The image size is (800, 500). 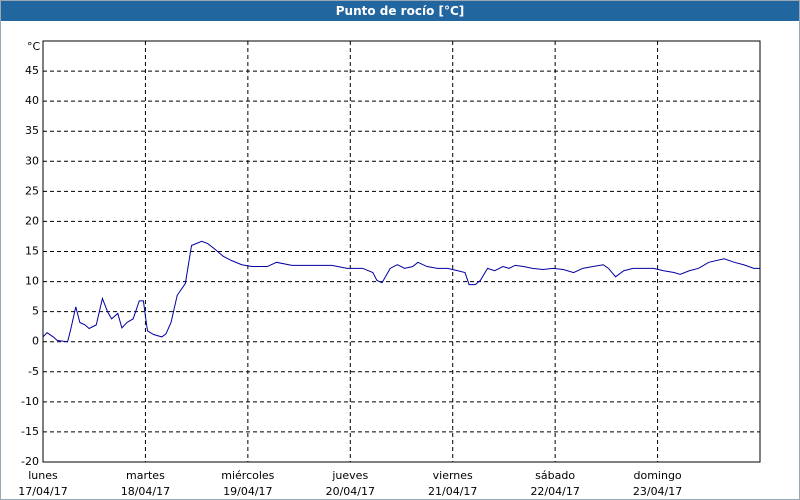 I want to click on y-tick-label: 35, so click(x=32, y=130).